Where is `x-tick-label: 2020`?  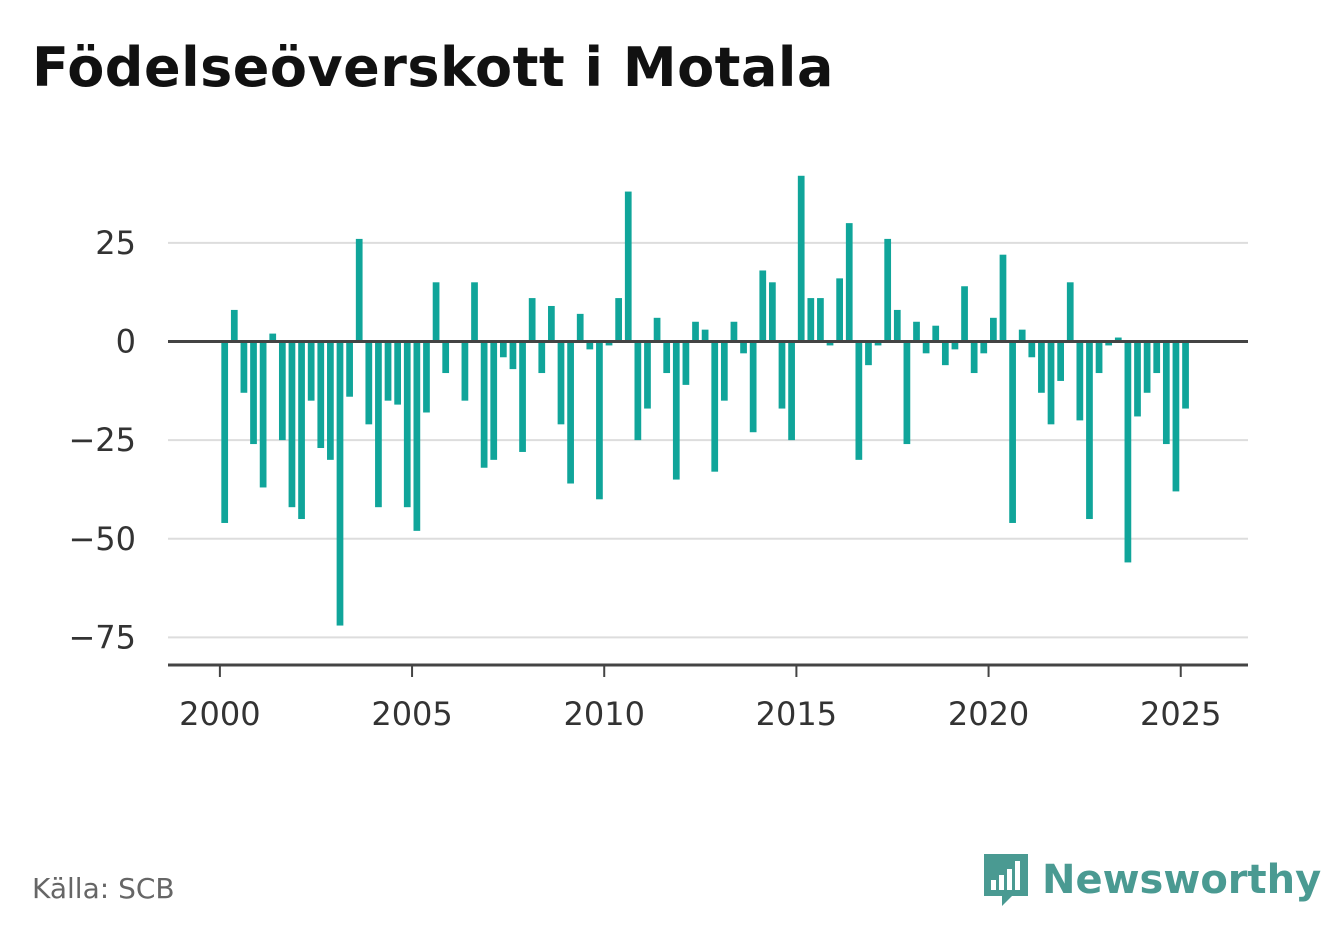
x-tick-label: 2020 is located at coordinates (988, 714).